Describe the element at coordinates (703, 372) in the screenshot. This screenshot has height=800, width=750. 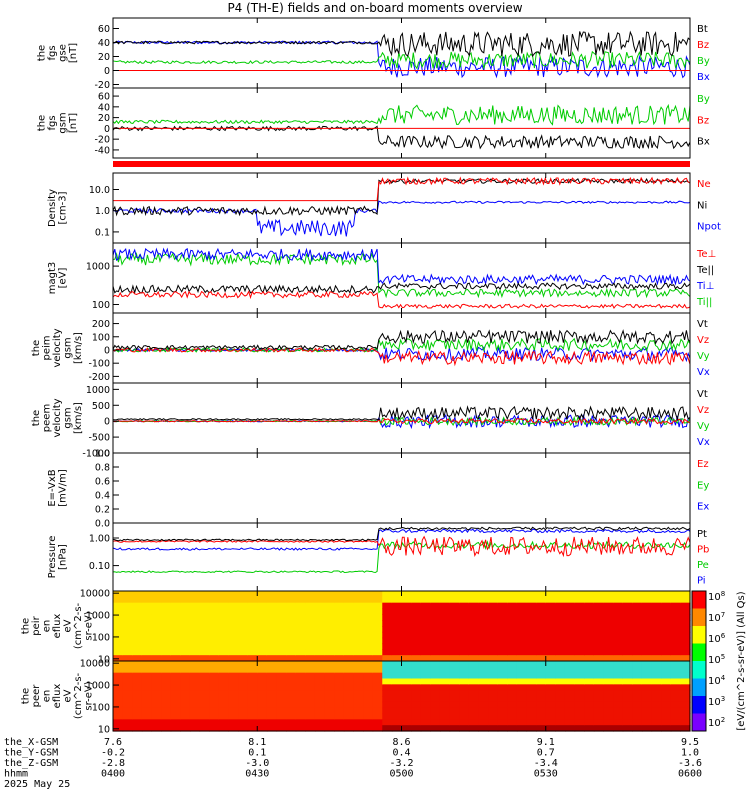
I see `legend-entry: Vx` at that location.